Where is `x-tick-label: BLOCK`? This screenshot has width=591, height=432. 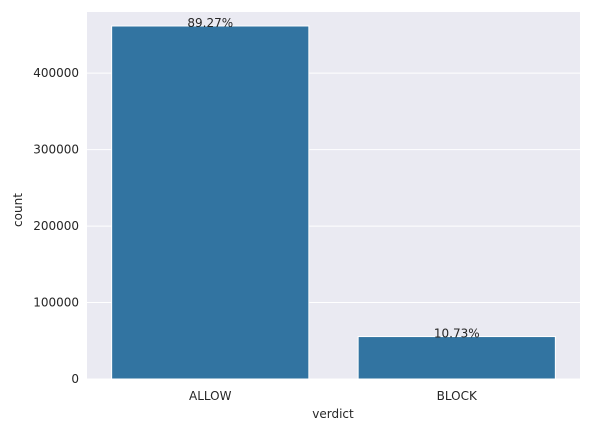 x-tick-label: BLOCK is located at coordinates (457, 396).